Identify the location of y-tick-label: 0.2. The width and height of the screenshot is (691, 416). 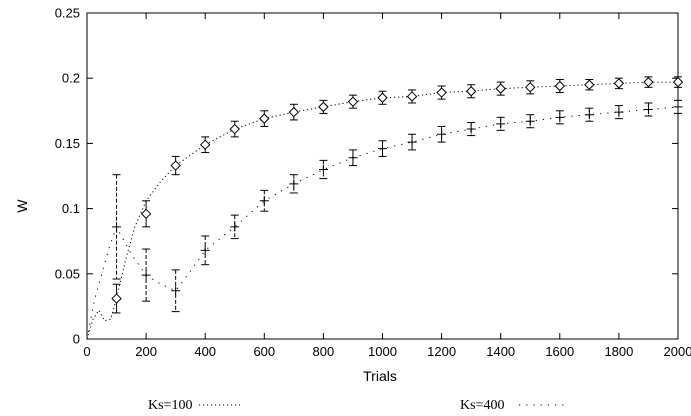
(71, 78).